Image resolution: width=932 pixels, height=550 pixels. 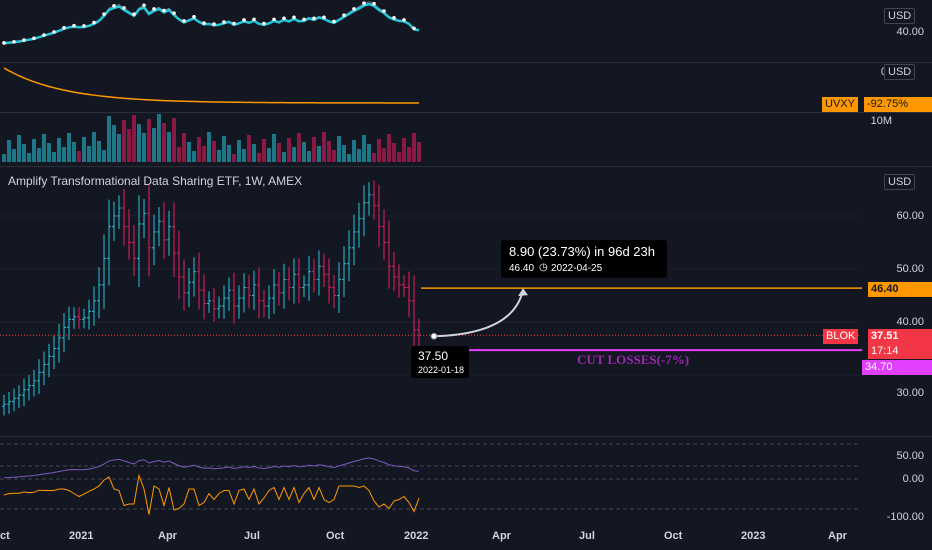 I want to click on projection-curve, so click(x=478, y=313).